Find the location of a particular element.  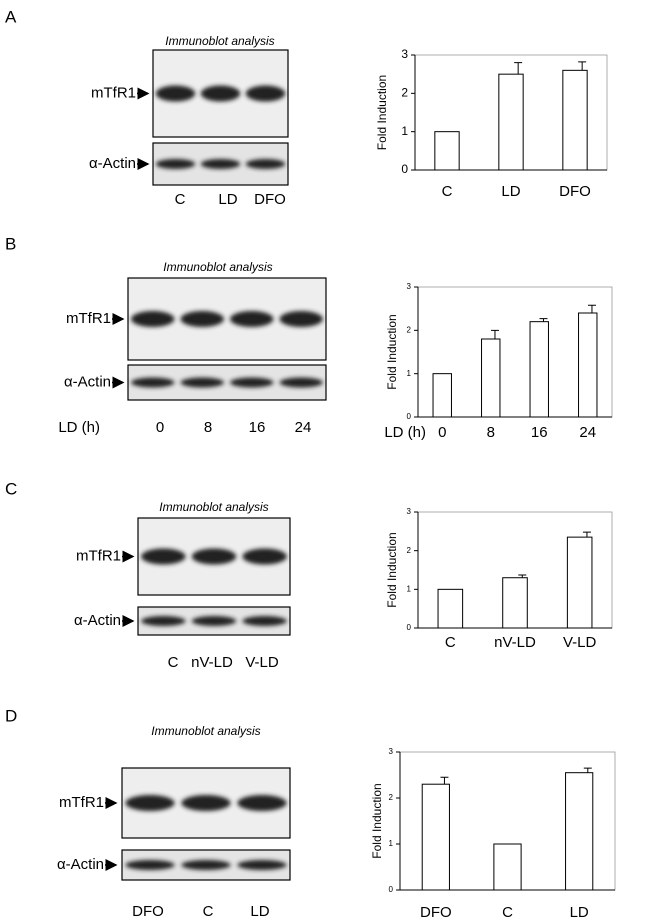

x-tick-label: 0 is located at coordinates (442, 432).